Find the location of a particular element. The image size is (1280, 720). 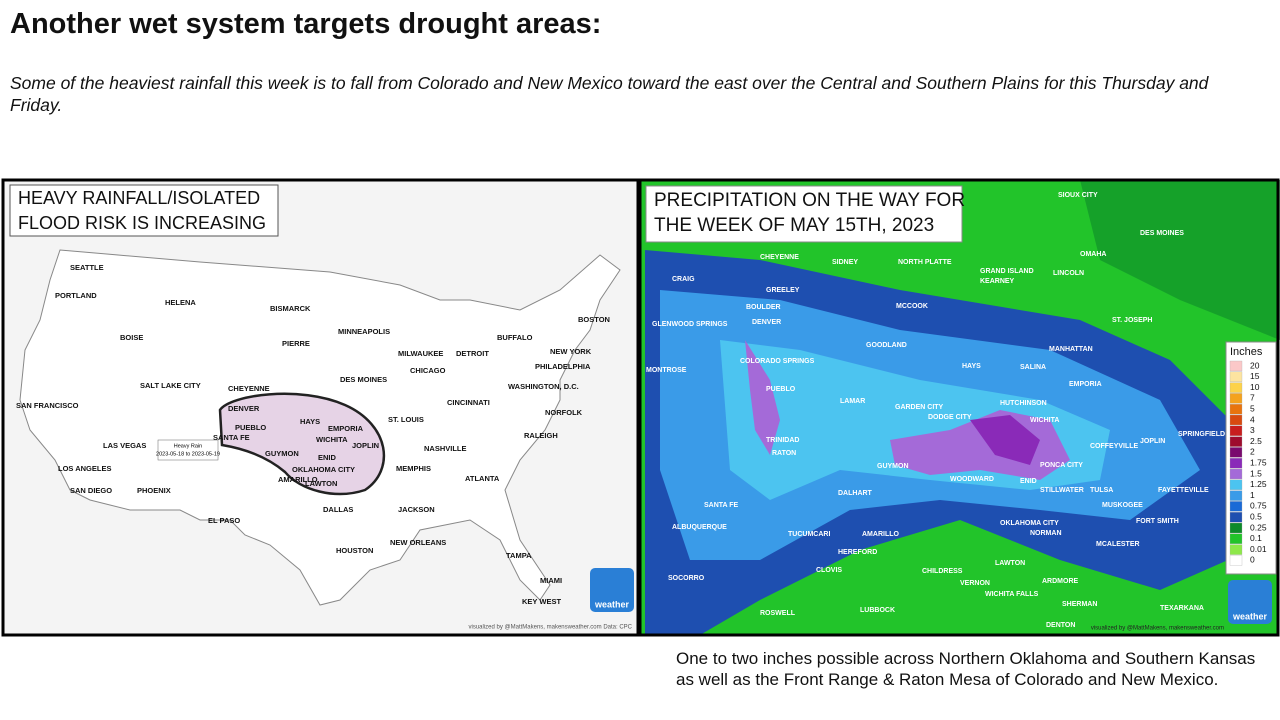

city-label: ENID is located at coordinates (327, 457).